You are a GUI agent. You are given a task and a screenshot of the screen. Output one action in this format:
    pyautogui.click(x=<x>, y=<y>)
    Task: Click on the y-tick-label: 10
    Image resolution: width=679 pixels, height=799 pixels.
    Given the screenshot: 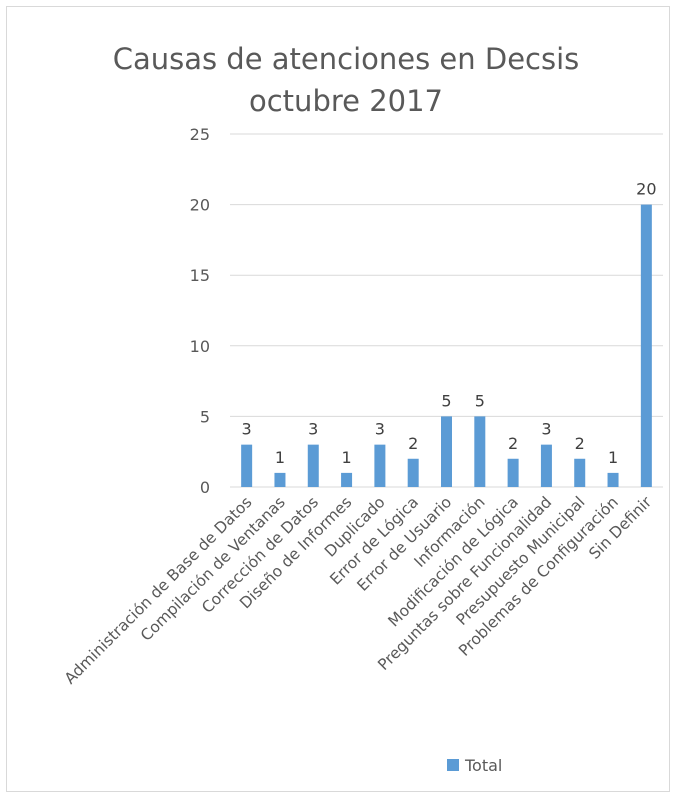 What is the action you would take?
    pyautogui.click(x=200, y=346)
    